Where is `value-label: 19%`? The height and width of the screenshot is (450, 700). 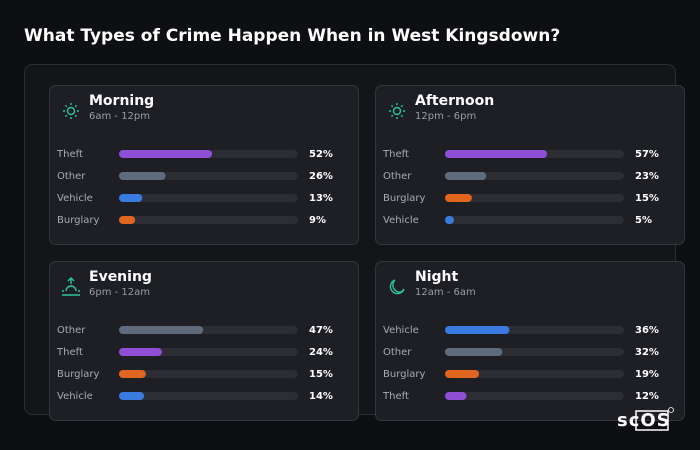 value-label: 19% is located at coordinates (647, 374).